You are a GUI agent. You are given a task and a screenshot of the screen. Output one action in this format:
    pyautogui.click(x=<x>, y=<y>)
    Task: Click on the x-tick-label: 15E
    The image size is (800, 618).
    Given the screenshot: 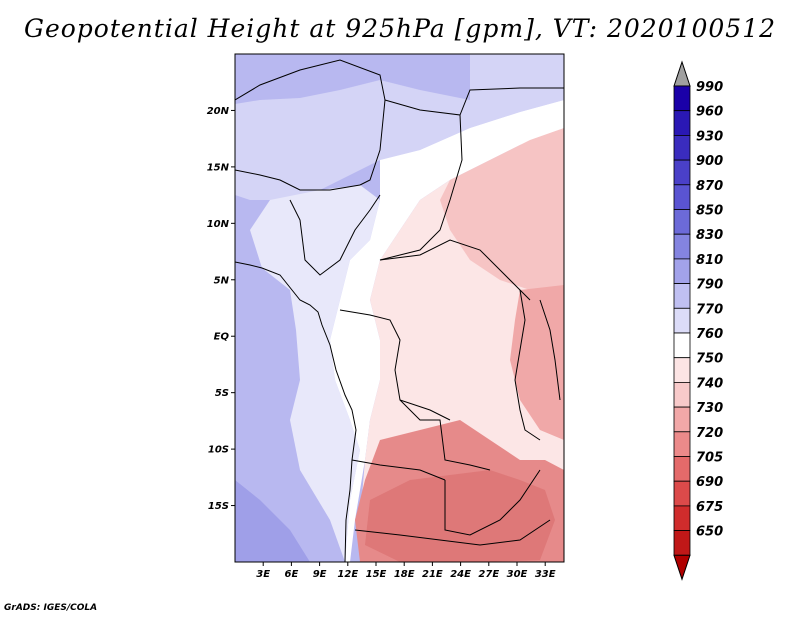 What is the action you would take?
    pyautogui.click(x=376, y=574)
    